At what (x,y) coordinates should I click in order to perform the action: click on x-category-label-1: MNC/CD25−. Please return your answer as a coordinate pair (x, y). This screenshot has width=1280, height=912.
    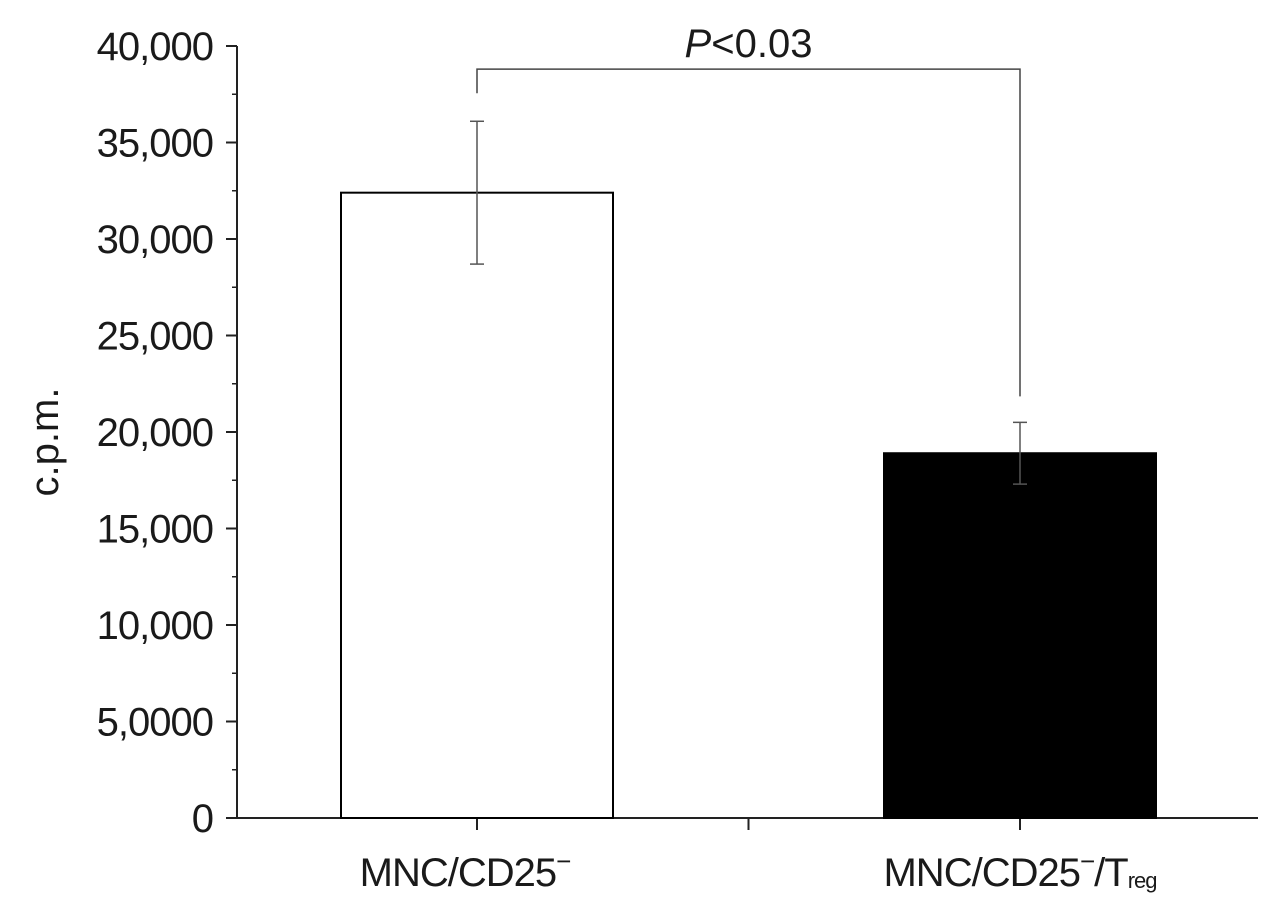
    Looking at the image, I should click on (465, 870).